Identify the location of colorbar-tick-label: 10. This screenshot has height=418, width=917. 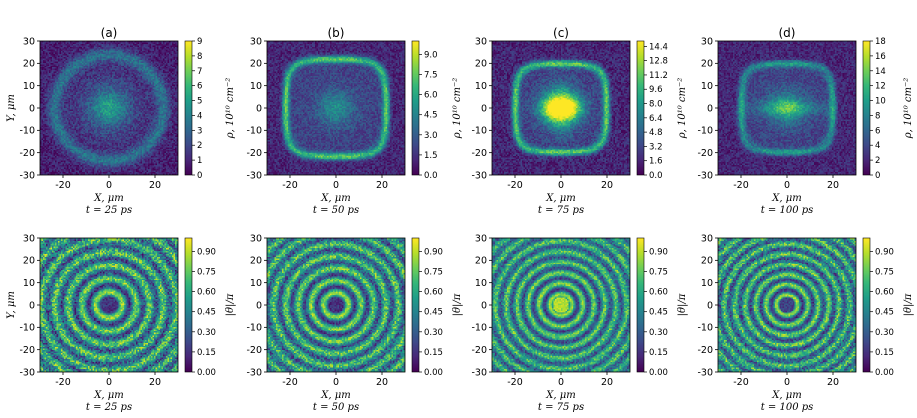
(880, 102).